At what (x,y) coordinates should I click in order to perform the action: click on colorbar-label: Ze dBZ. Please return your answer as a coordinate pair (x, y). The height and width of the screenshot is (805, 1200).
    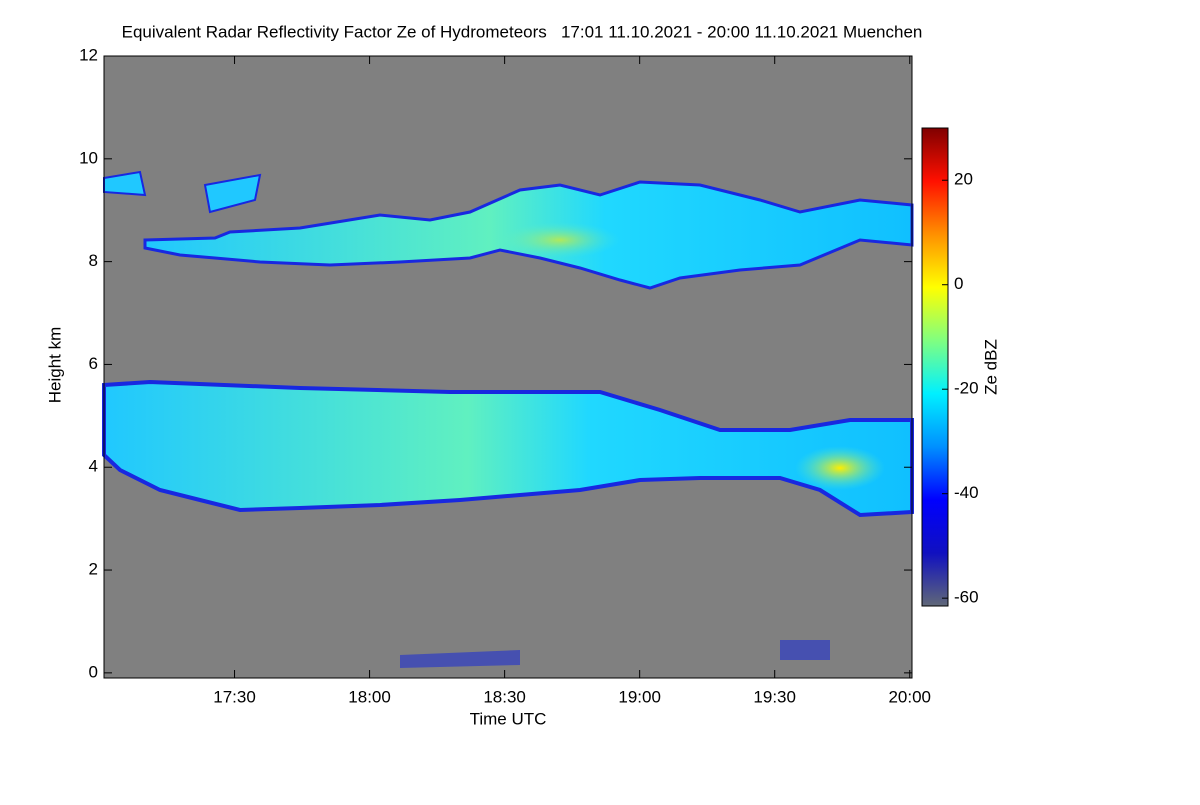
    Looking at the image, I should click on (990, 367).